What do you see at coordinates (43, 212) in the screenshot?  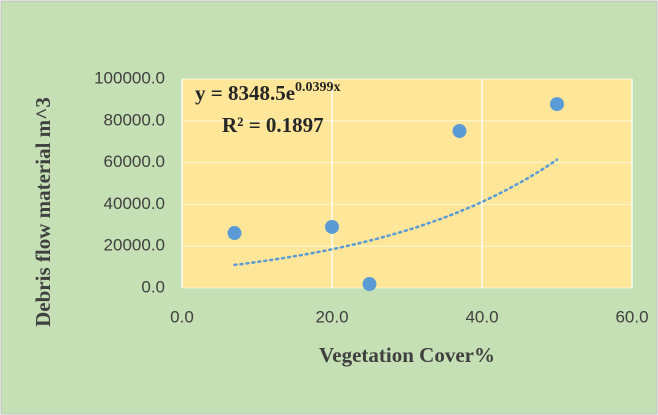 I see `y-axis-title: Debris flow material m^3` at bounding box center [43, 212].